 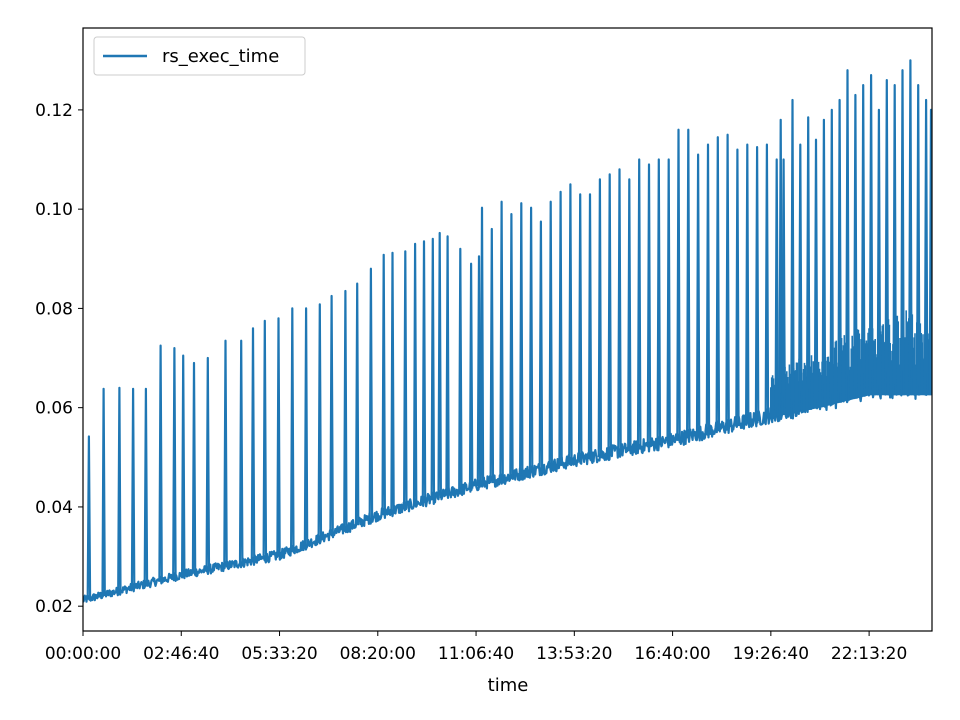 I want to click on x-tick-label: 05:33:20, so click(x=279, y=654).